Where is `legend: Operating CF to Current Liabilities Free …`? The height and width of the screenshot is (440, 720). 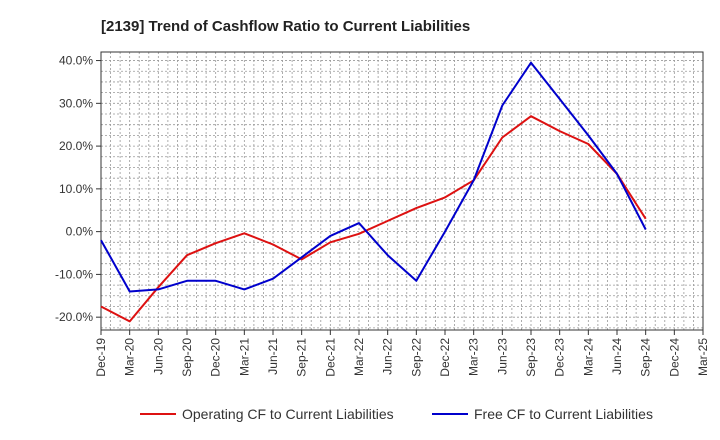
legend: Operating CF to Current Liabilities Free … is located at coordinates (396, 414).